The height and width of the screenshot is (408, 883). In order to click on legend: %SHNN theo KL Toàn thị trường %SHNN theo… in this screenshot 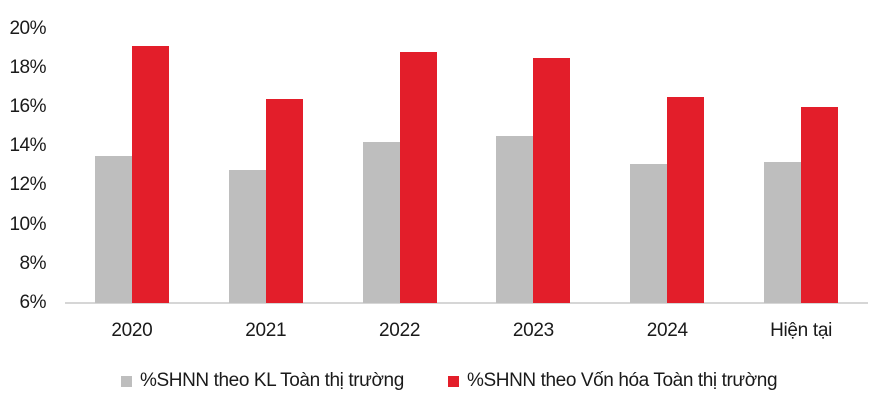, I will do `click(441, 381)`.